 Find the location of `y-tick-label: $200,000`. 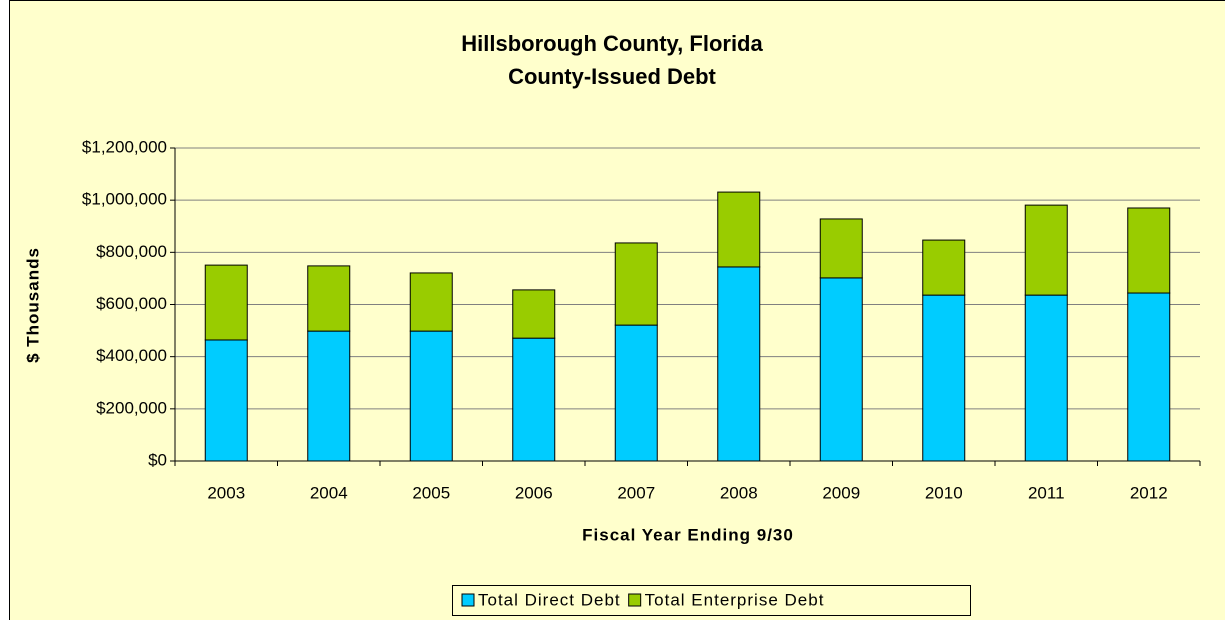

y-tick-label: $200,000 is located at coordinates (131, 407).